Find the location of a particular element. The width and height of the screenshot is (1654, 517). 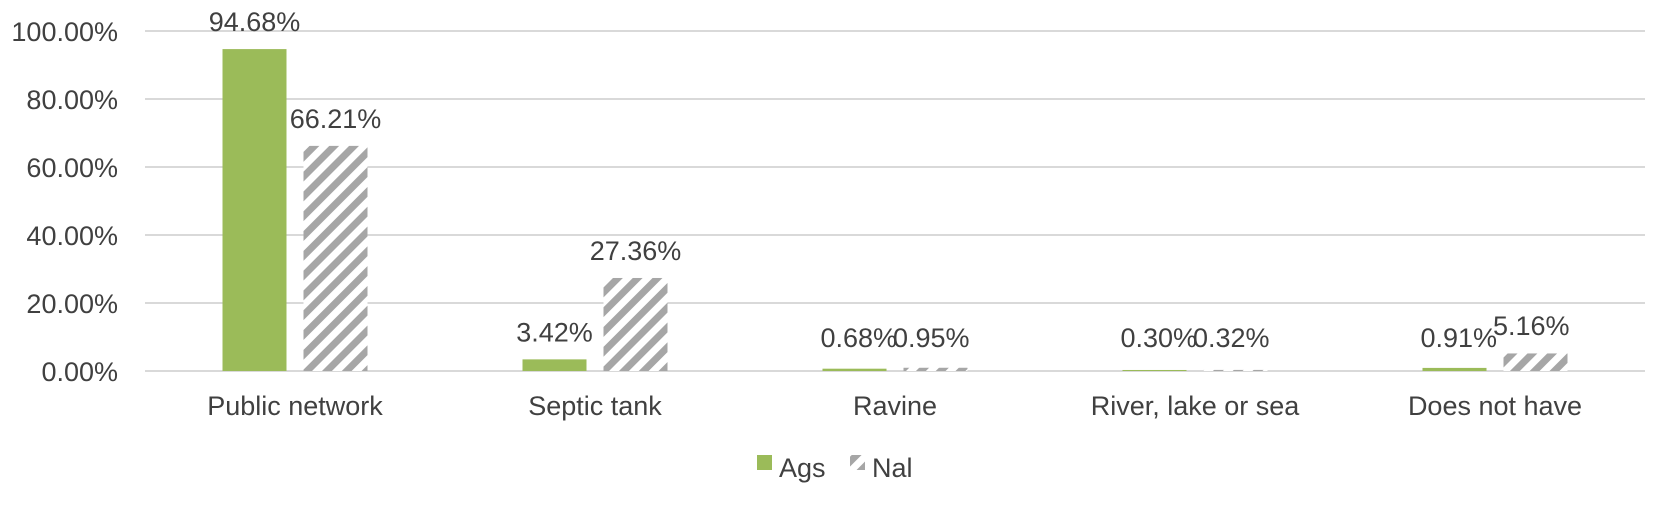

data-label-nal-3: 0.32% is located at coordinates (1231, 338).